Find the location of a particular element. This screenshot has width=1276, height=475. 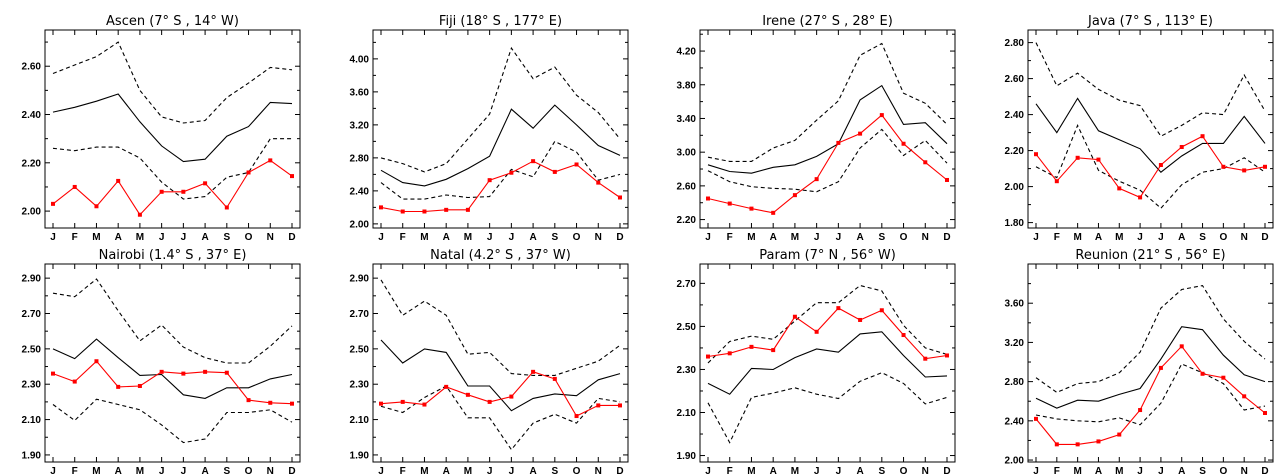

y-tick-label: 2.10 is located at coordinates (32, 420).